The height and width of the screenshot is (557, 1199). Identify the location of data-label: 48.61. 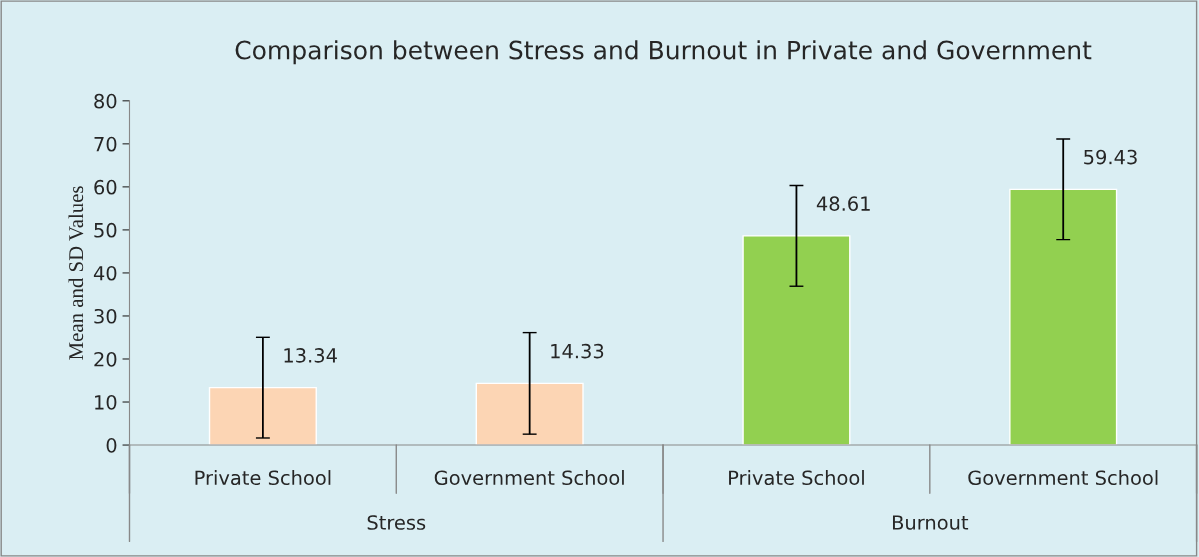
(843, 203).